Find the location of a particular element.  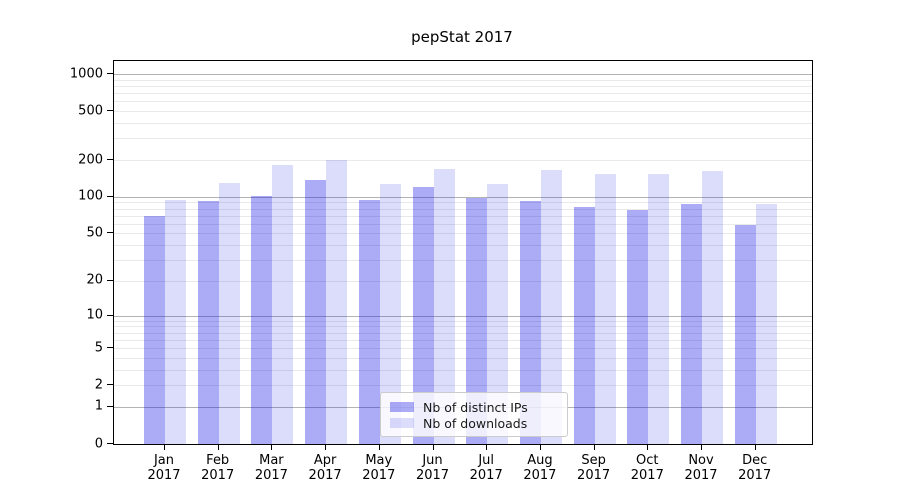

x-tick-label-jul: Jul 2017 is located at coordinates (486, 468).